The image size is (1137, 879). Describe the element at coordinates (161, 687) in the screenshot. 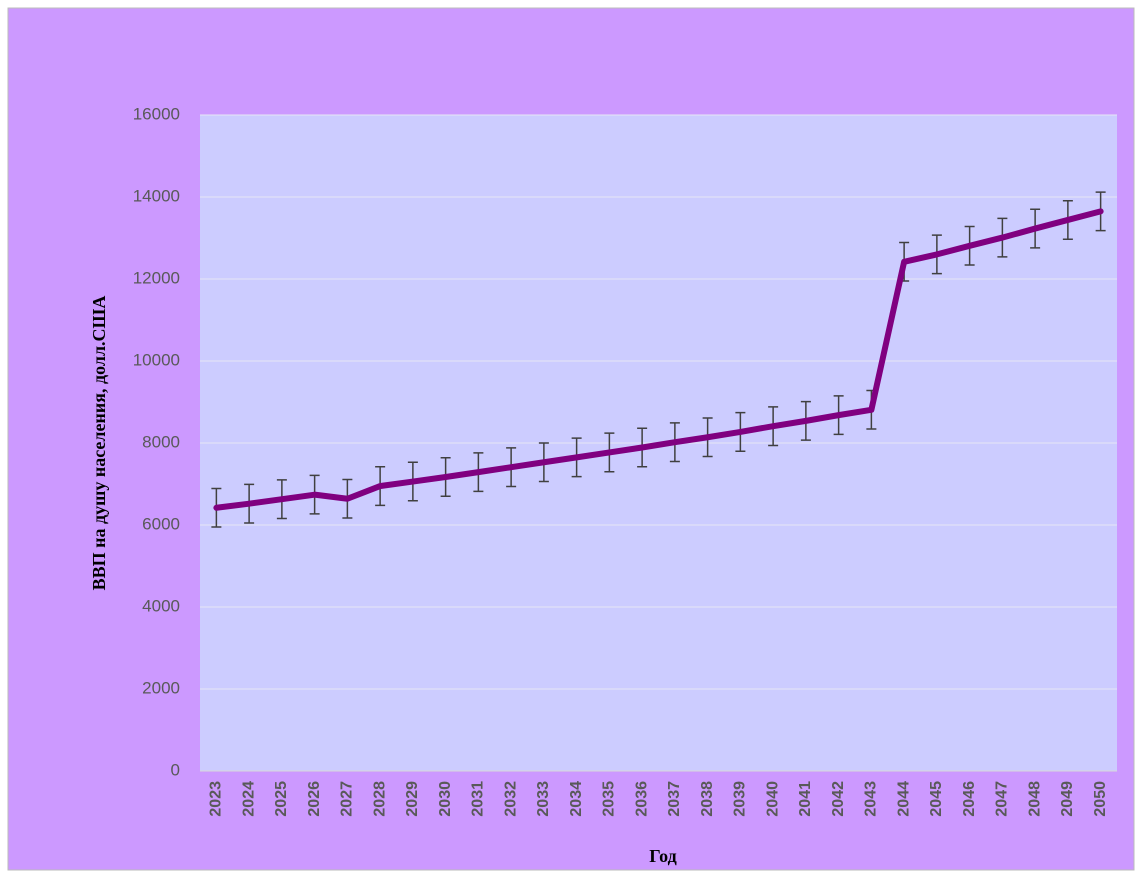

I see `y-tick-label: 2000` at that location.